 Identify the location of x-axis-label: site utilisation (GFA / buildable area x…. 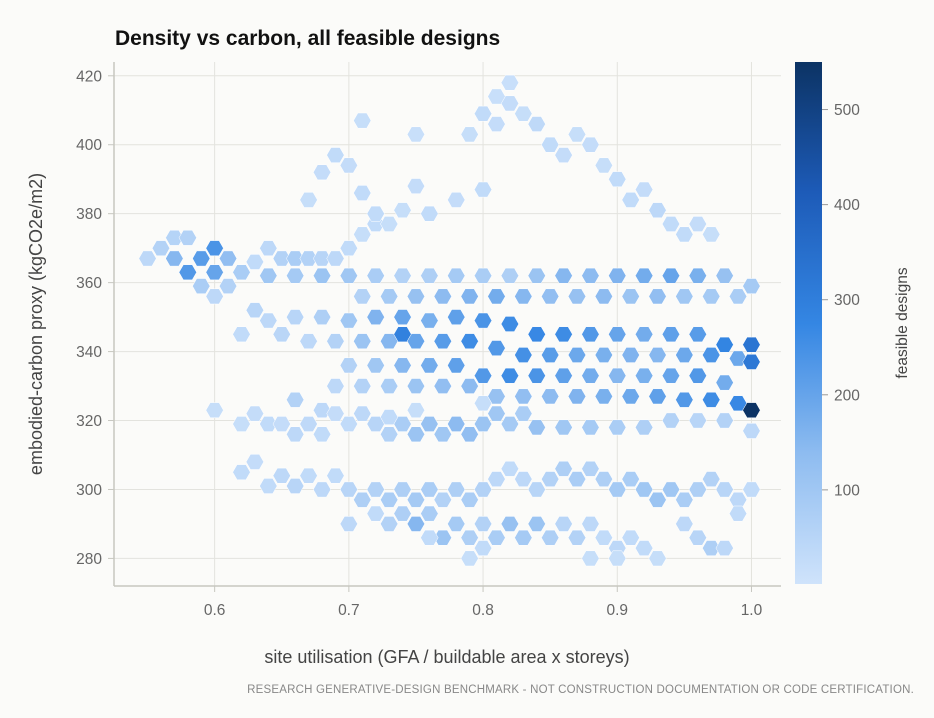
(446, 657).